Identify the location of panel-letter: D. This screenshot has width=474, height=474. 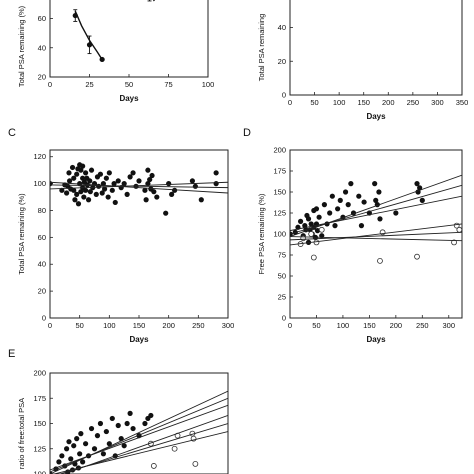
(247, 133).